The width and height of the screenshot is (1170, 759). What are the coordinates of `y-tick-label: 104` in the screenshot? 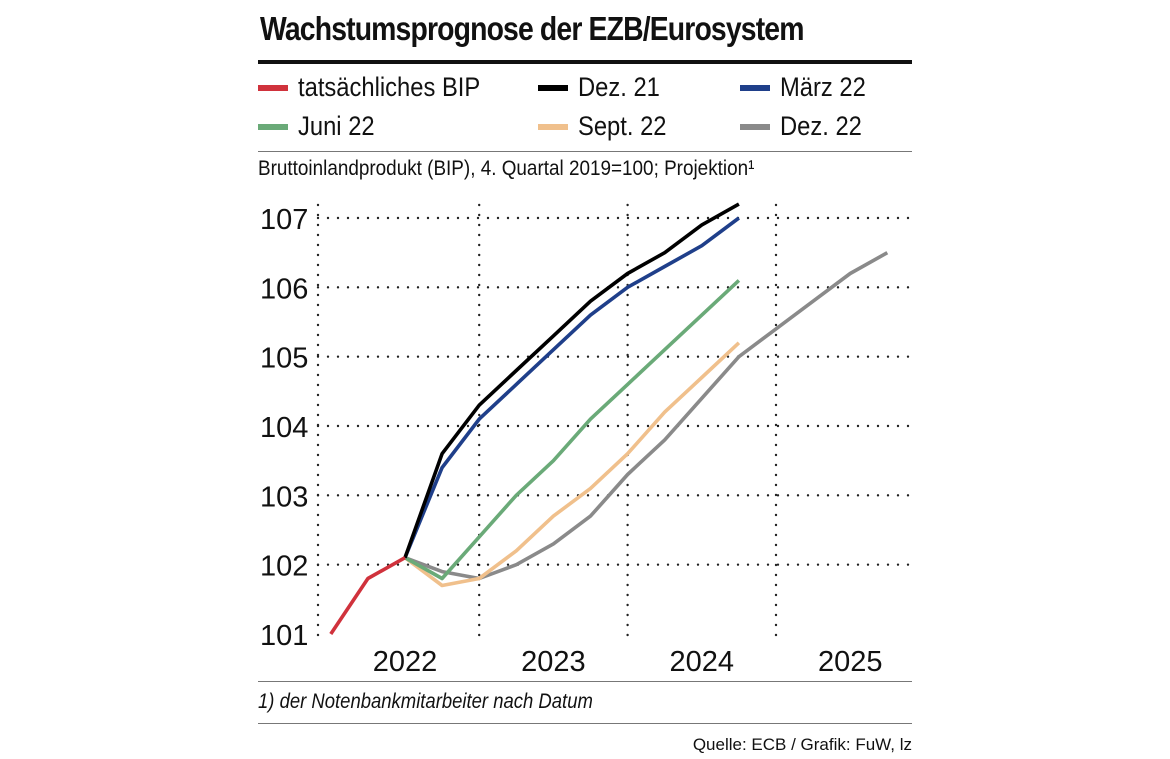 It's located at (284, 428).